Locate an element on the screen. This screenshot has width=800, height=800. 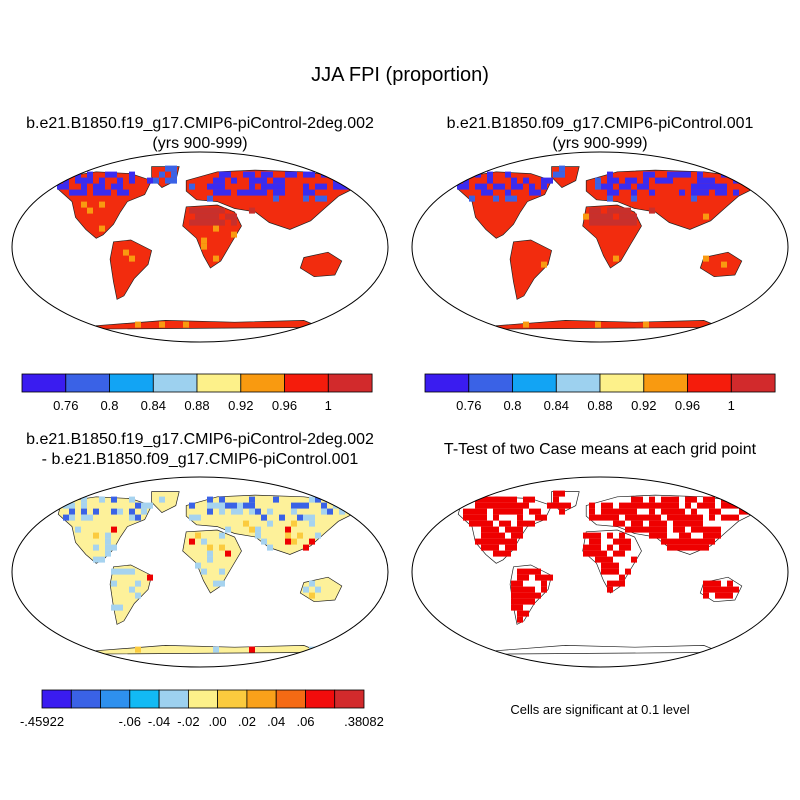
colorbar-tick-label: -.02 is located at coordinates (188, 721).